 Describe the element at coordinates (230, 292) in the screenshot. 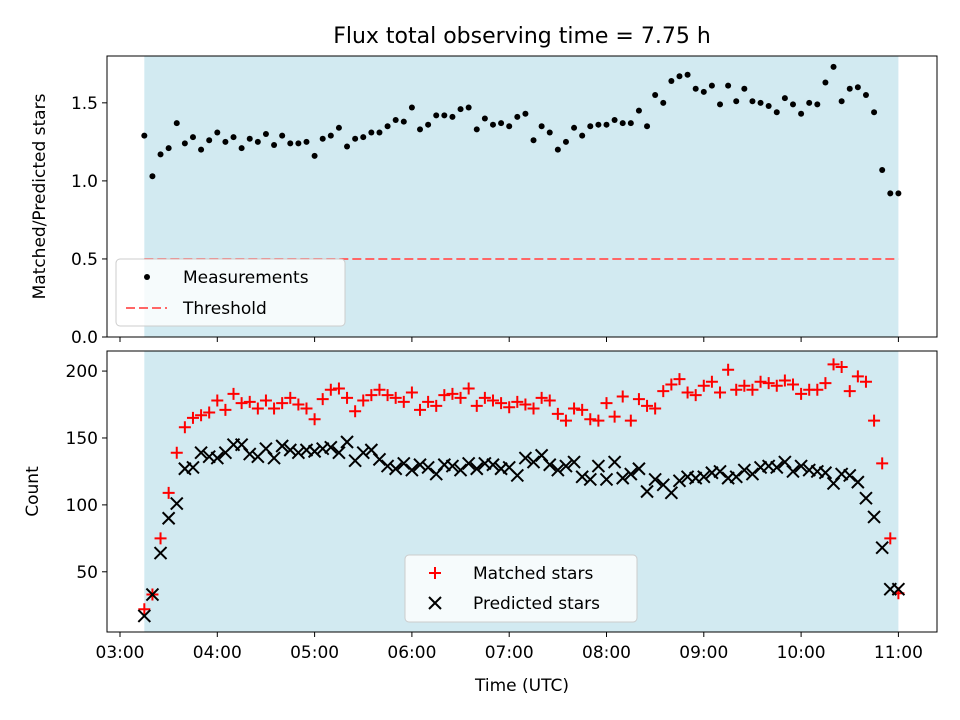

I see `top-legend: Measurements Threshold` at that location.